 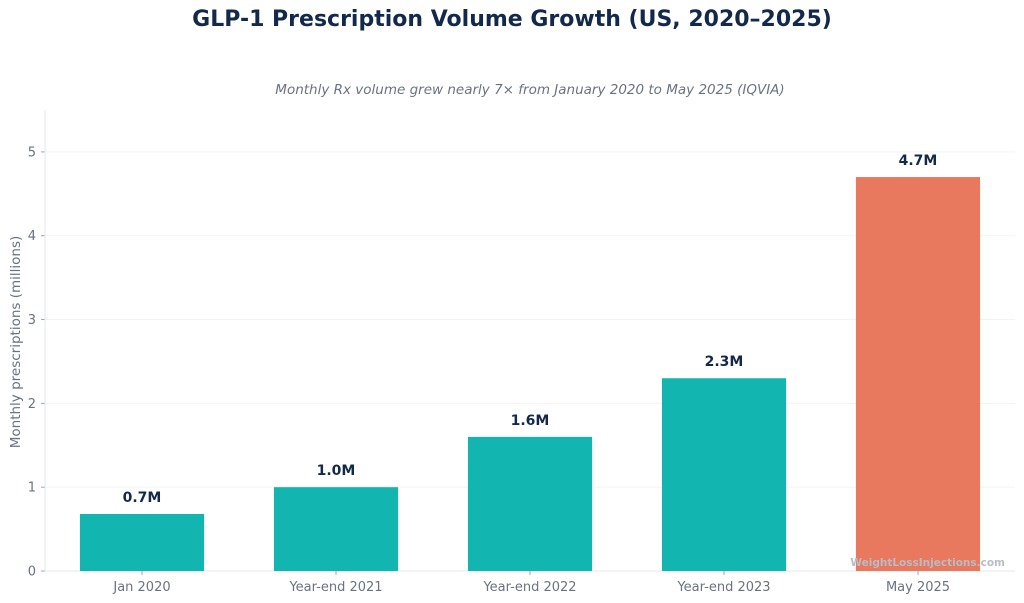 I want to click on watermark: WeightLossInjections.com, so click(x=927, y=563).